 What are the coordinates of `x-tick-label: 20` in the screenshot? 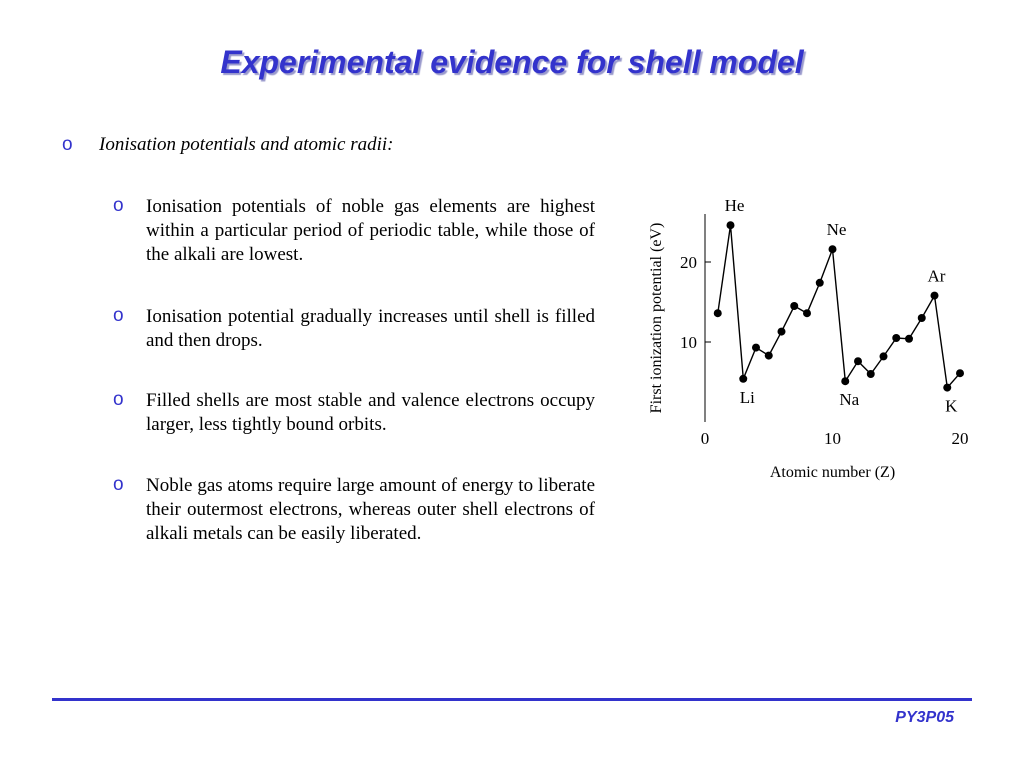 It's located at (960, 438).